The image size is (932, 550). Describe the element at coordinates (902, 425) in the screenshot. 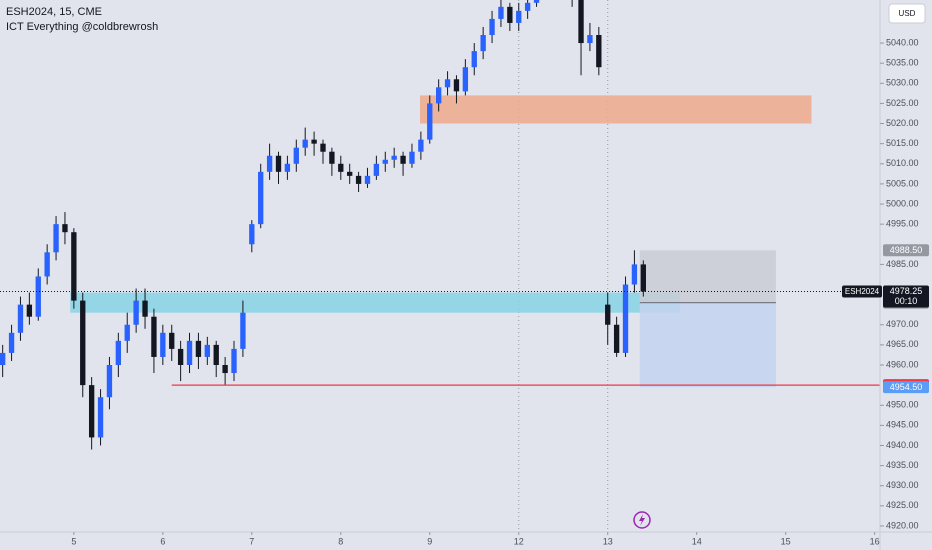

I see `y-tick-label: 4945.00` at that location.